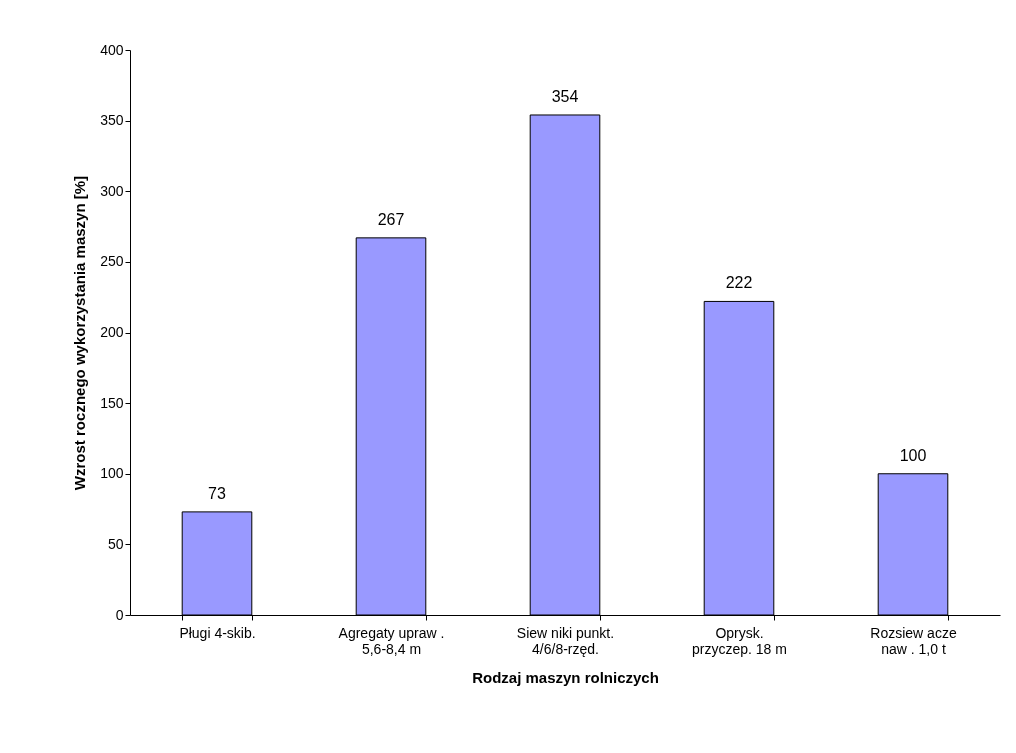 Image resolution: width=1016 pixels, height=753 pixels. Describe the element at coordinates (913, 640) in the screenshot. I see `x-tick-label: Rozsiew acze naw . 1,0 t` at that location.